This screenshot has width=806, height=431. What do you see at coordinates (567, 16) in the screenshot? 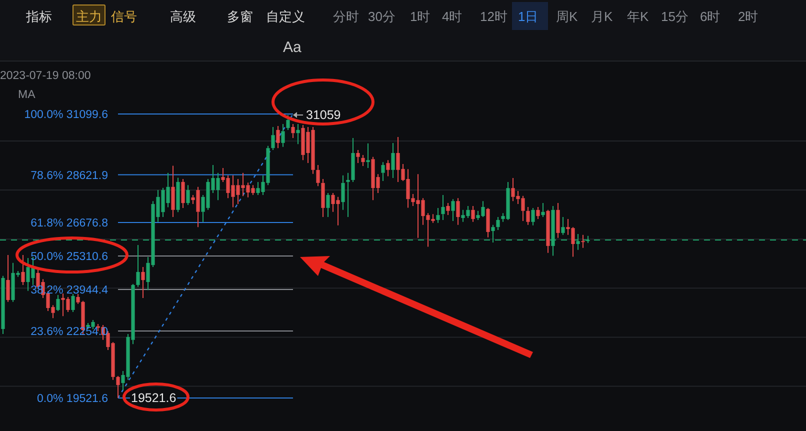
I see `text: 周K` at bounding box center [567, 16].